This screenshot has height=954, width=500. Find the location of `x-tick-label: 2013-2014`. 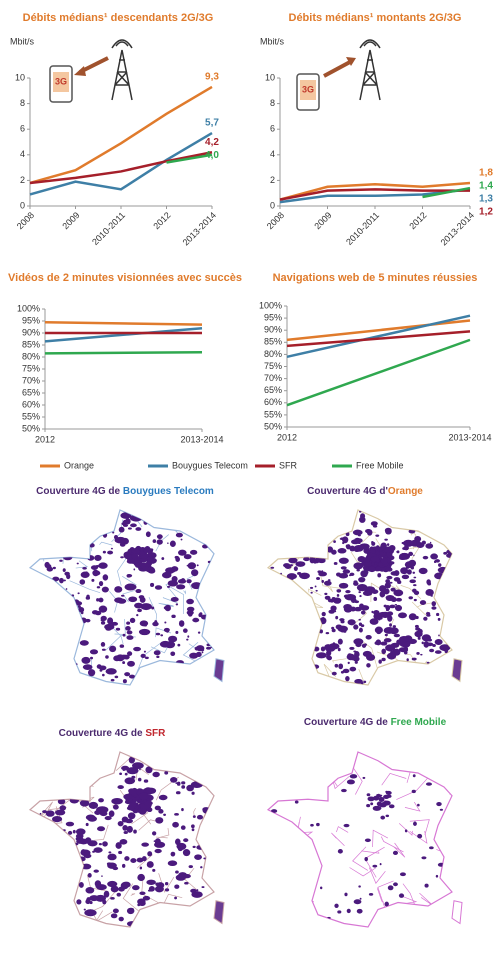

x-tick-label: 2013-2014 is located at coordinates (458, 229).